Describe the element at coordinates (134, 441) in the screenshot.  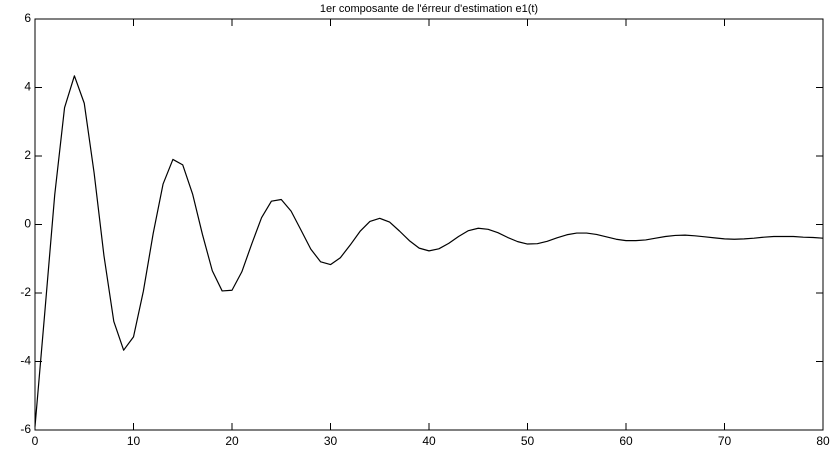
I see `x-tick-label: 10` at that location.